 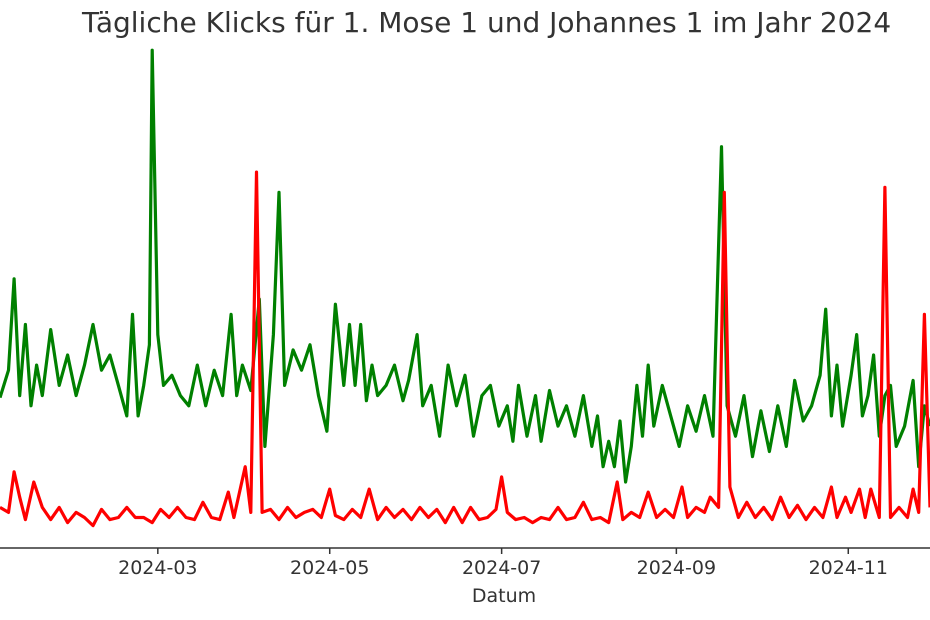 I want to click on x-axis-ticks: 2024-03 2024-05 2024-07 2024-09 2024-11, so click(x=503, y=563).